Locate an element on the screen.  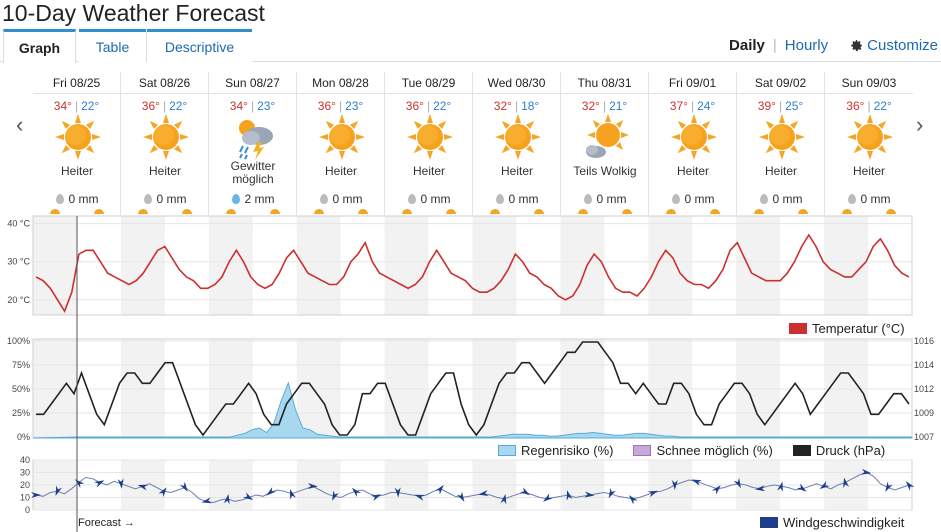
temperature-tick-label: 20 °C is located at coordinates (18, 300).